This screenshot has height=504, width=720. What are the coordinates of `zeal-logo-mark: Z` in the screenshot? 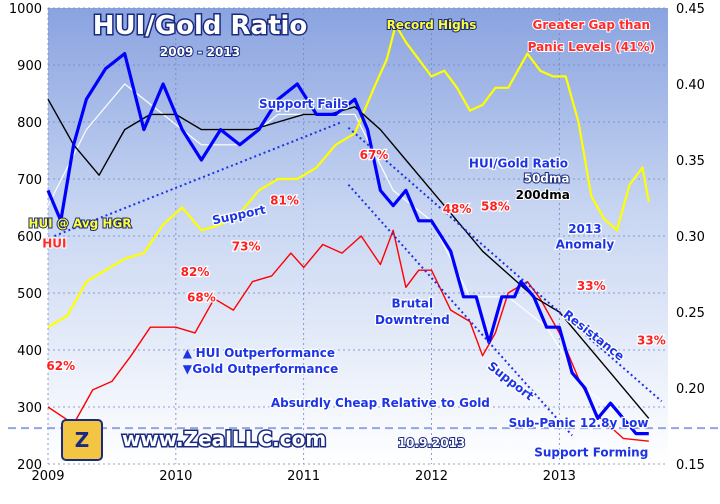 It's located at (82, 440).